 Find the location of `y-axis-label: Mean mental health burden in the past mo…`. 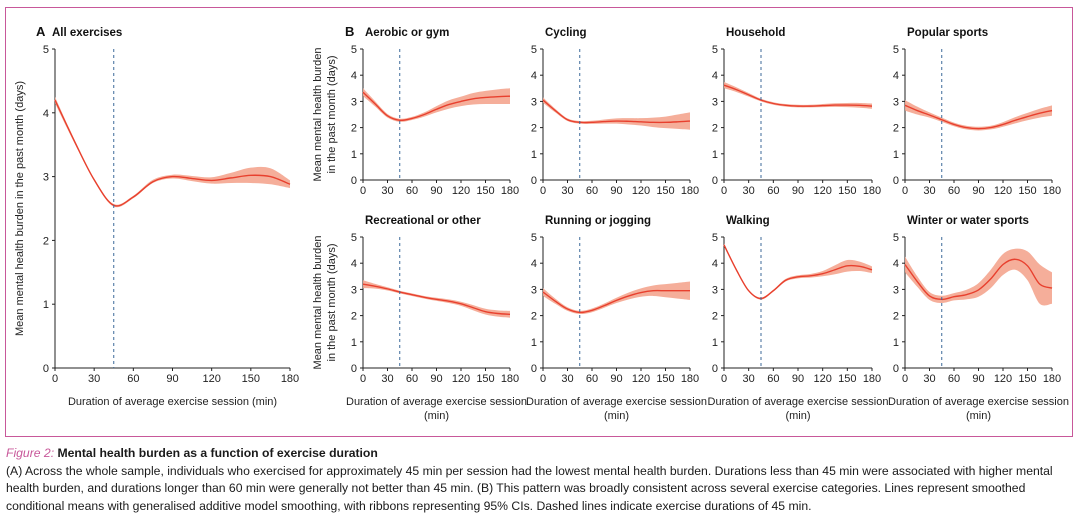

y-axis-label: Mean mental health burden in the past mo… is located at coordinates (20, 208).